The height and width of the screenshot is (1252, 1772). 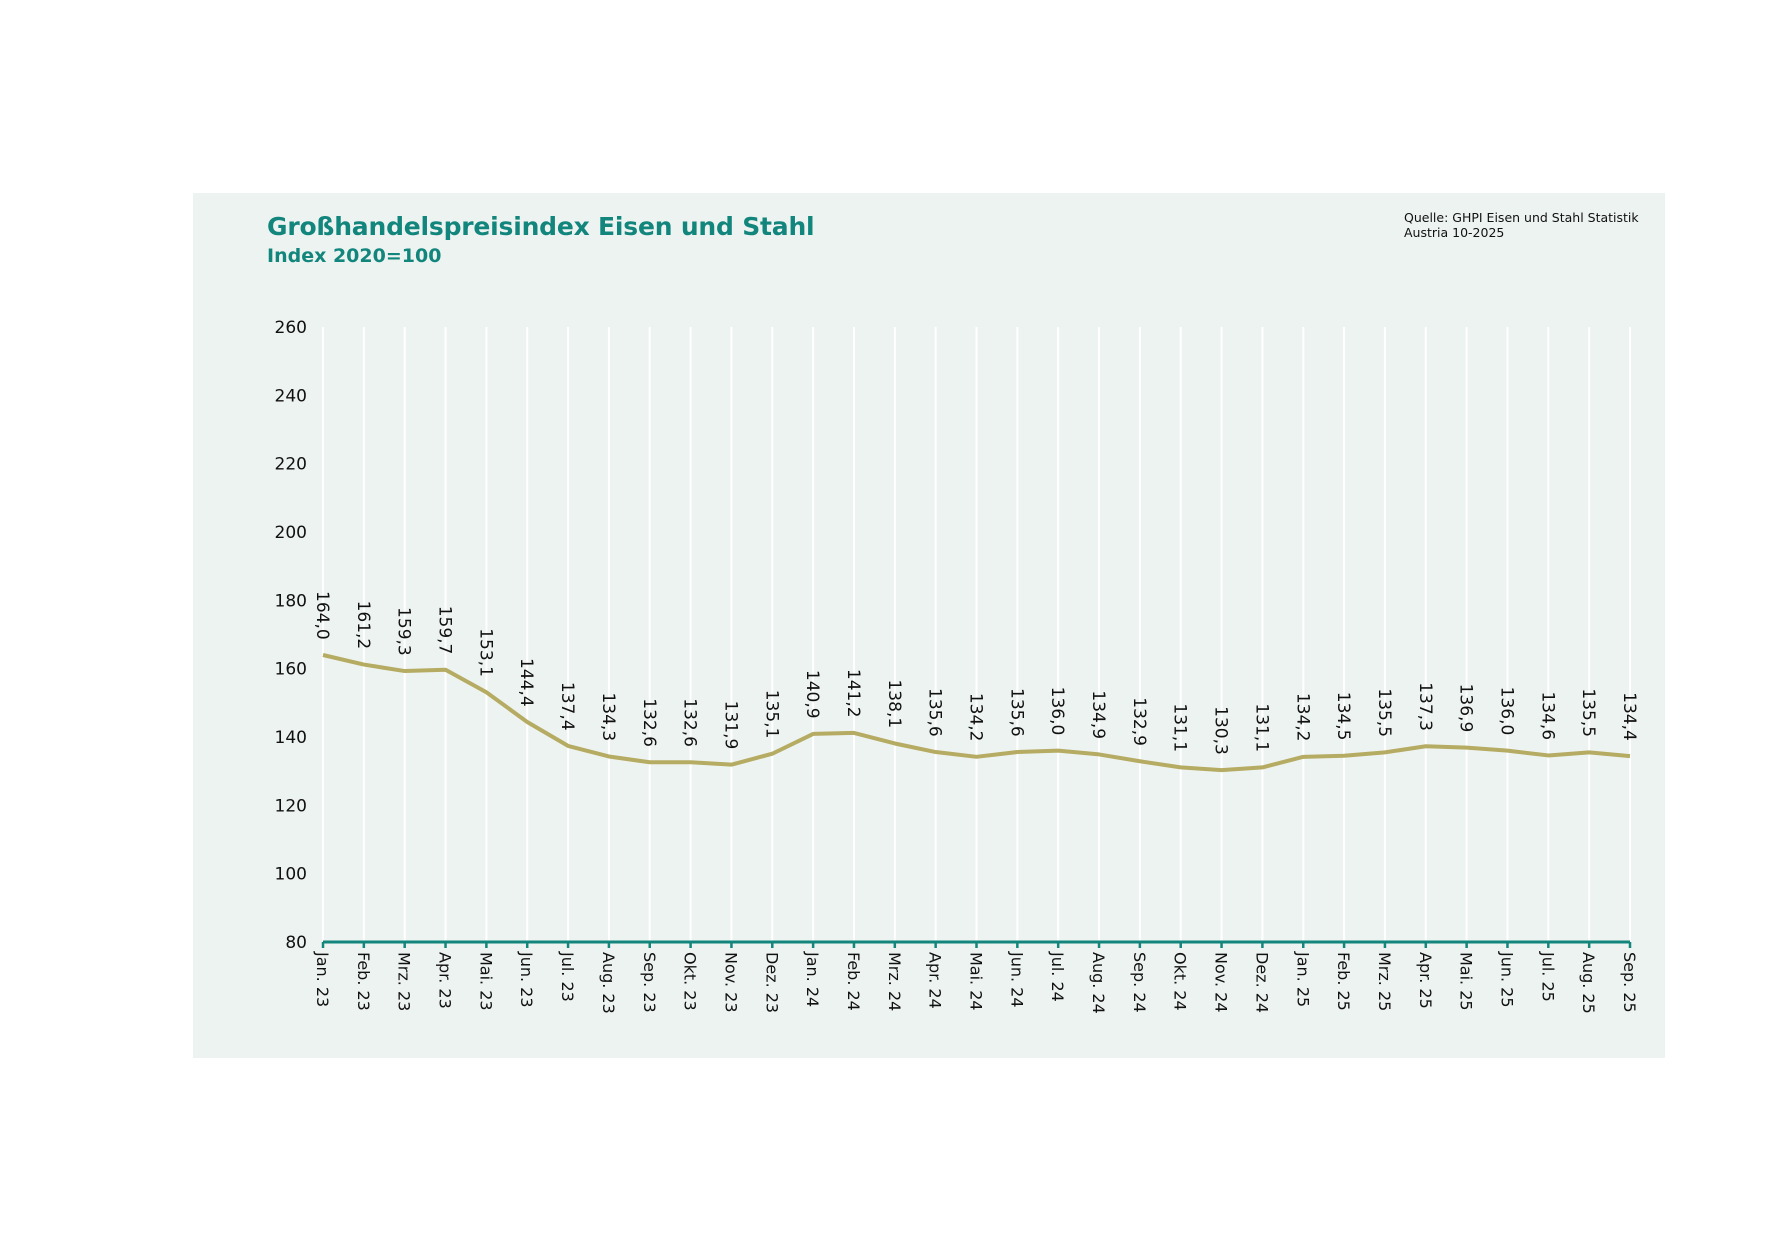 What do you see at coordinates (1588, 983) in the screenshot?
I see `x-tick-label: Aug. 25` at bounding box center [1588, 983].